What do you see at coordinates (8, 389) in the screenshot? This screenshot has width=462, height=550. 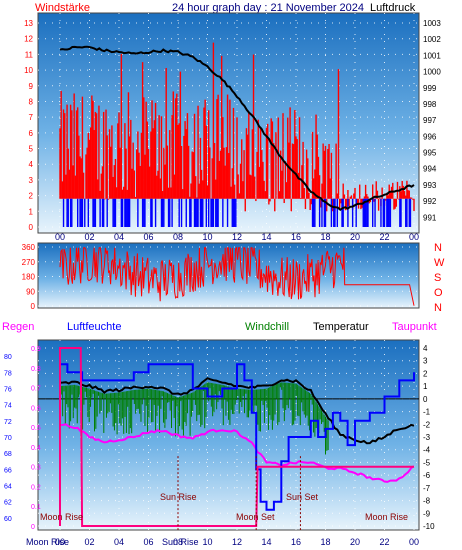 I see `humidity-tick: 76` at bounding box center [8, 389].